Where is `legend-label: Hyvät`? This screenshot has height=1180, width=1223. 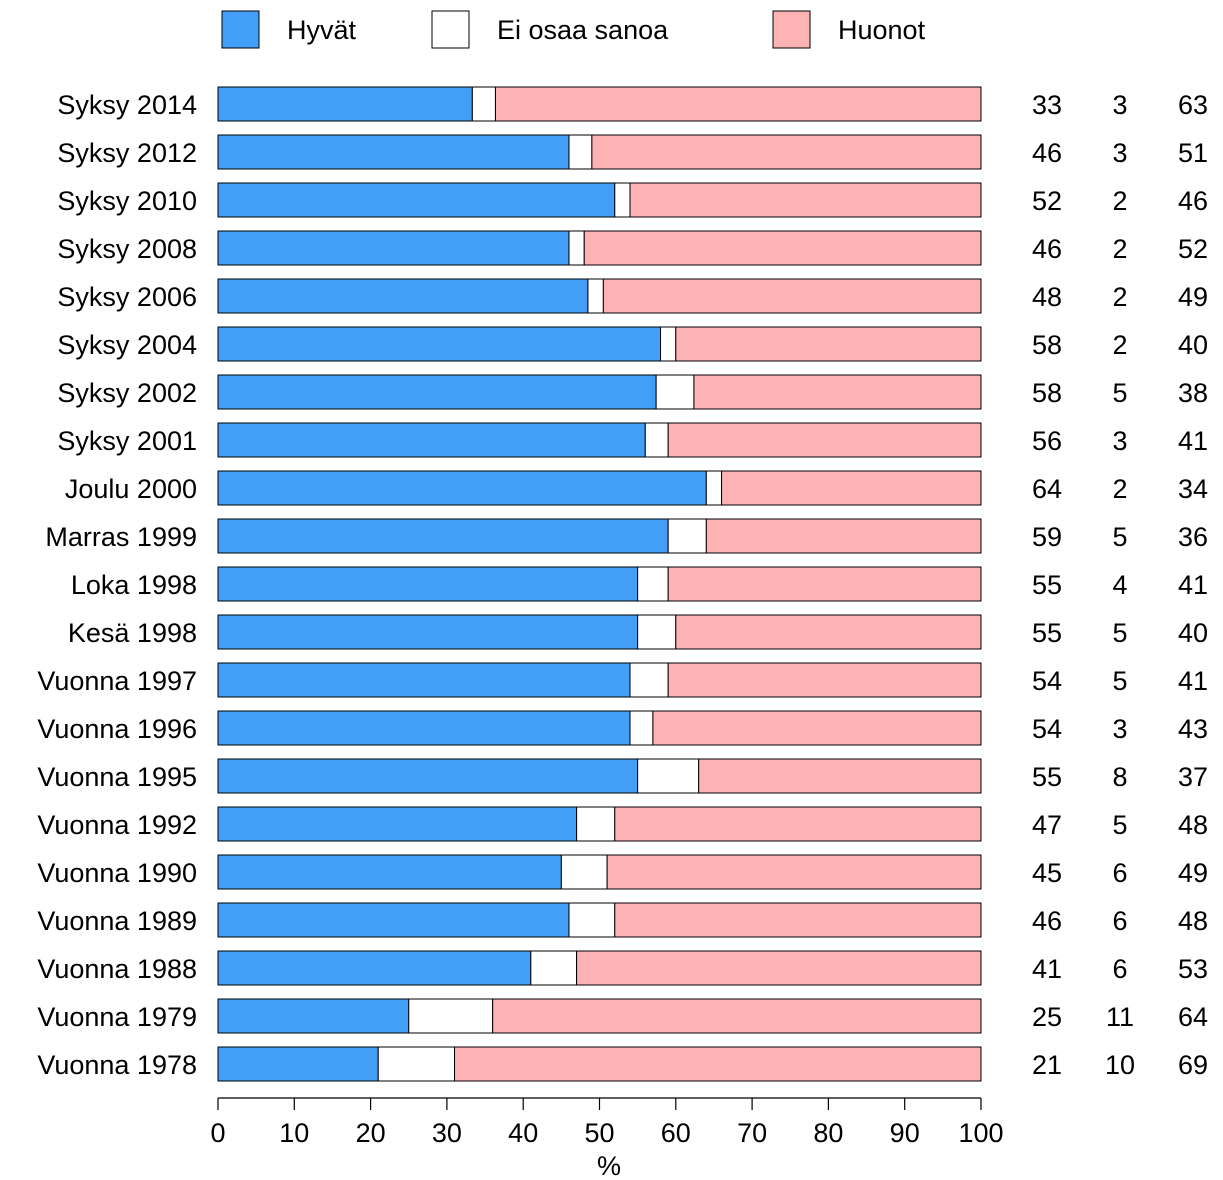 legend-label: Hyvät is located at coordinates (322, 30).